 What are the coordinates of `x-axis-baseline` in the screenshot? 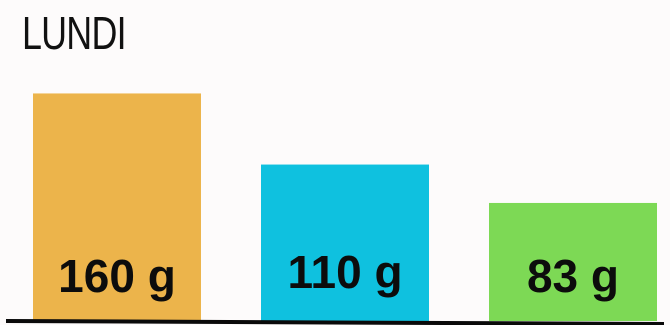 It's located at (335, 322).